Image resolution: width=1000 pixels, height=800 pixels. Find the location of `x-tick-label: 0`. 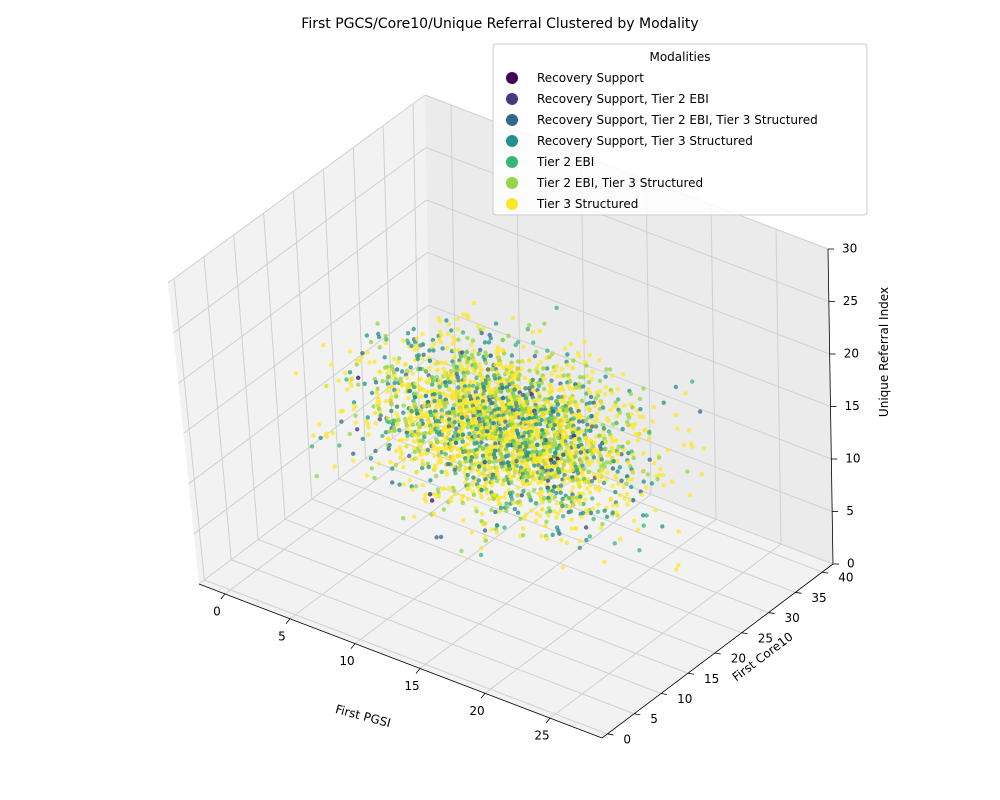

x-tick-label: 0 is located at coordinates (217, 611).